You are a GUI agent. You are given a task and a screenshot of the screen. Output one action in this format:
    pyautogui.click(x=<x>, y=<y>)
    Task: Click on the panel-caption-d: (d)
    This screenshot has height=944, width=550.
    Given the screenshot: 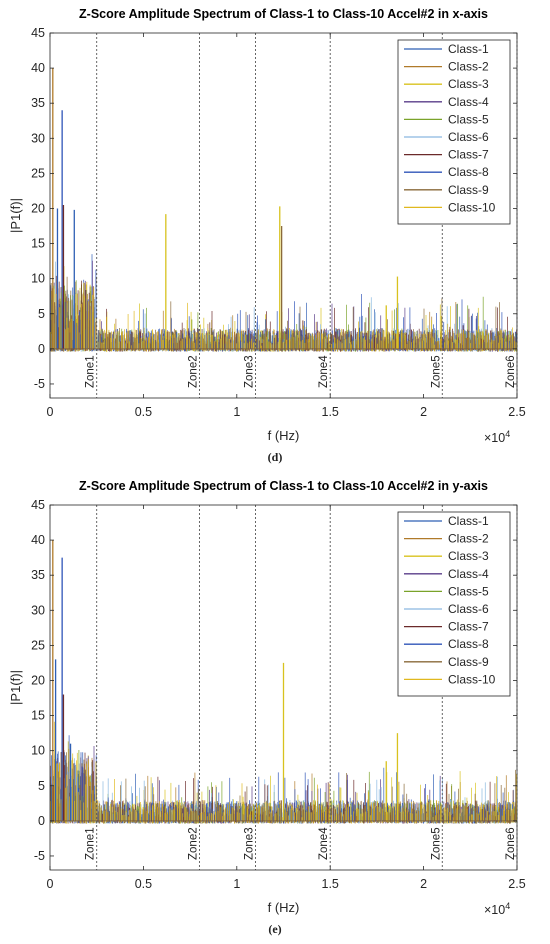 What is the action you would take?
    pyautogui.click(x=275, y=457)
    